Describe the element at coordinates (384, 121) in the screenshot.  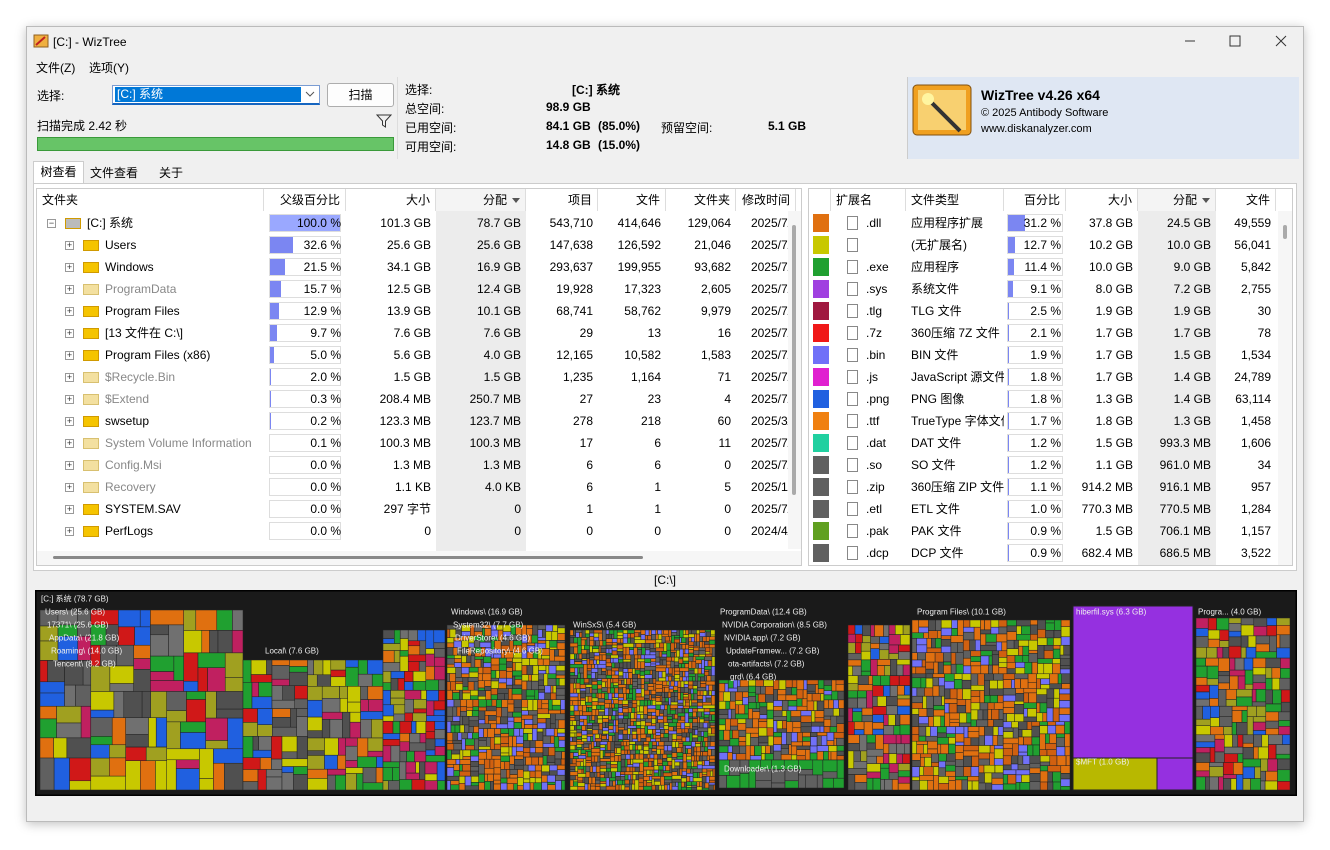
I see `filter-icon` at that location.